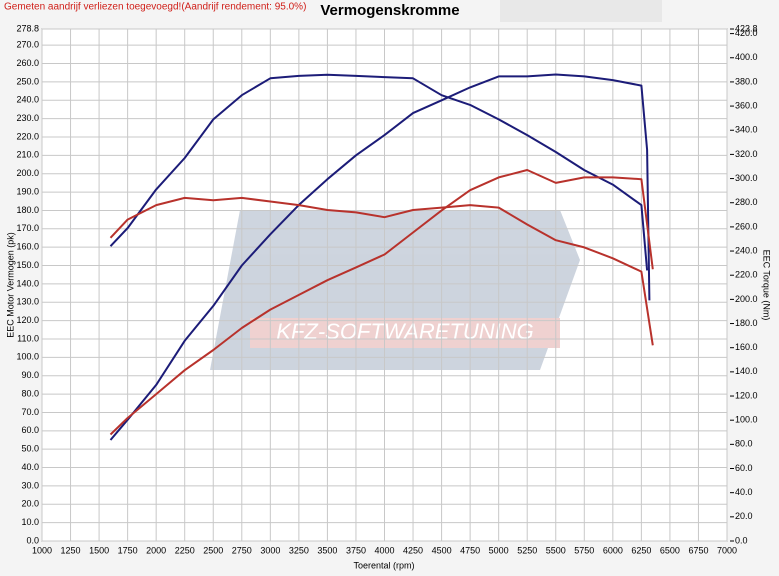  What do you see at coordinates (746, 347) in the screenshot?
I see `y2-tick-label: 160.0` at bounding box center [746, 347].